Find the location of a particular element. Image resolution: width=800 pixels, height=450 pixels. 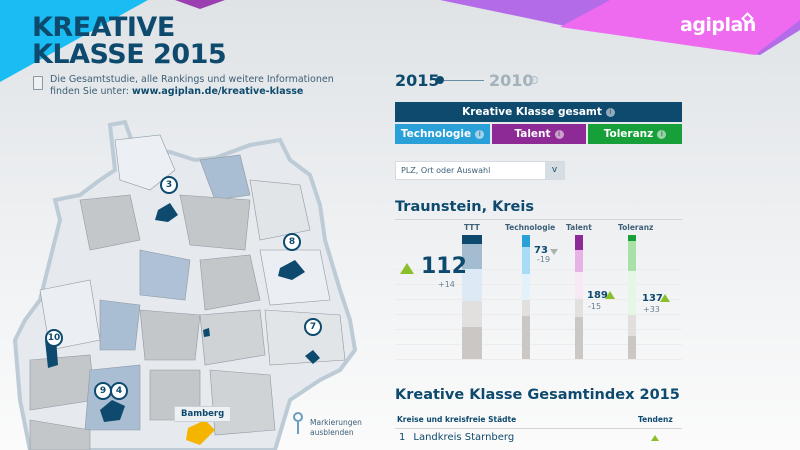

search-placeholder: PLZ, Ort oder Auswahl is located at coordinates (446, 170).